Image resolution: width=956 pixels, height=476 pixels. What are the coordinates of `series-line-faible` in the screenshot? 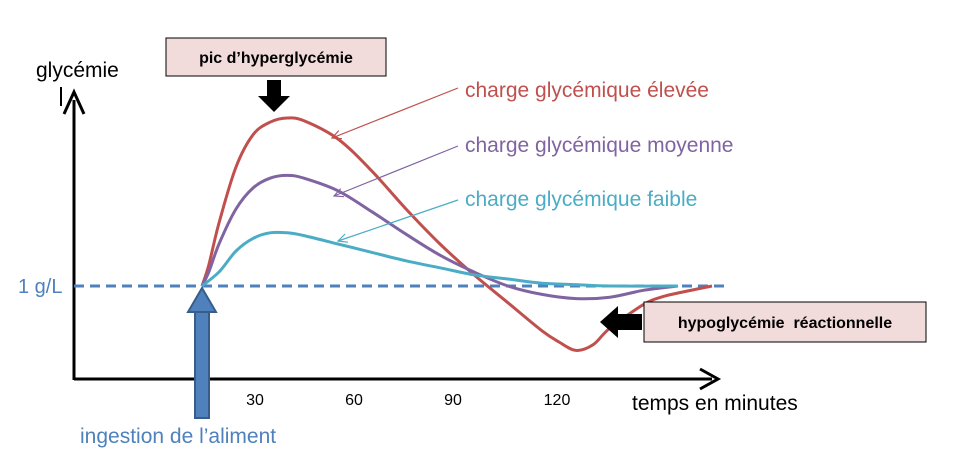 It's located at (440, 259).